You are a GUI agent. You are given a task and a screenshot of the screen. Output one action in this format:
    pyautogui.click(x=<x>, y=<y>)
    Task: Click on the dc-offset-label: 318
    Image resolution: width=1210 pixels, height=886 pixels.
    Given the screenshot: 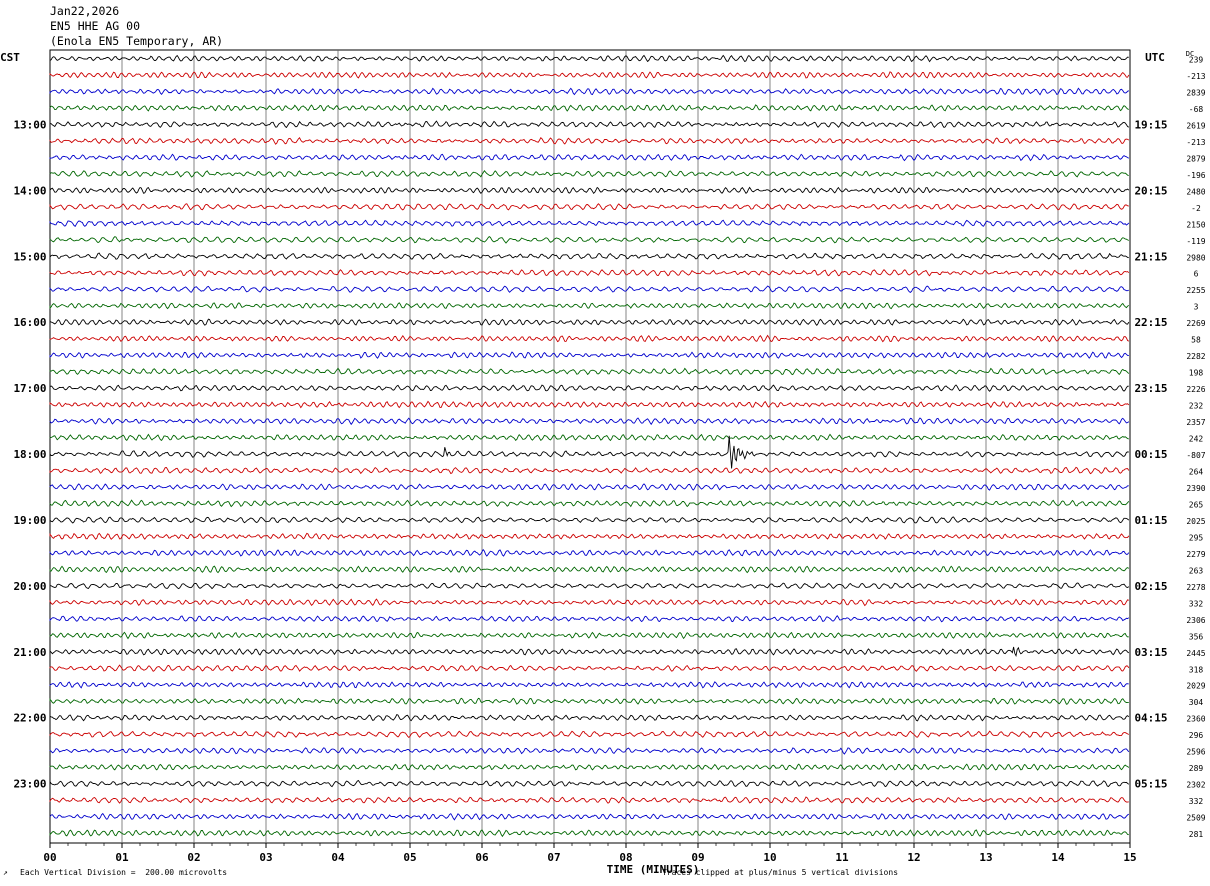 What is the action you would take?
    pyautogui.click(x=1196, y=669)
    